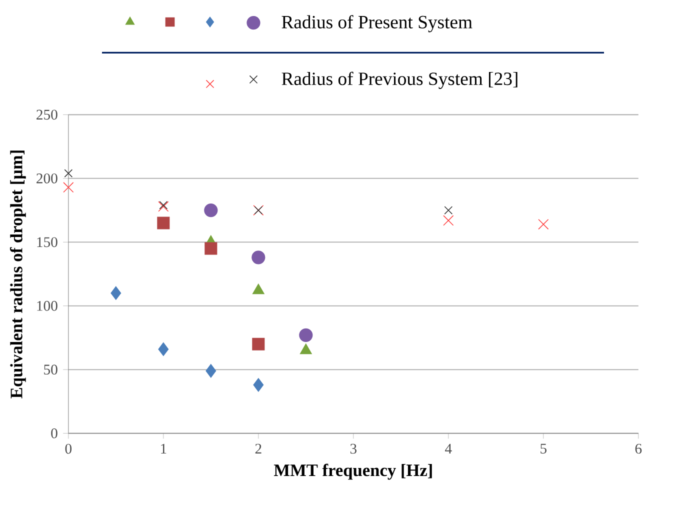 This screenshot has height=506, width=681. Describe the element at coordinates (47, 305) in the screenshot. I see `y-tick-label: 100` at that location.